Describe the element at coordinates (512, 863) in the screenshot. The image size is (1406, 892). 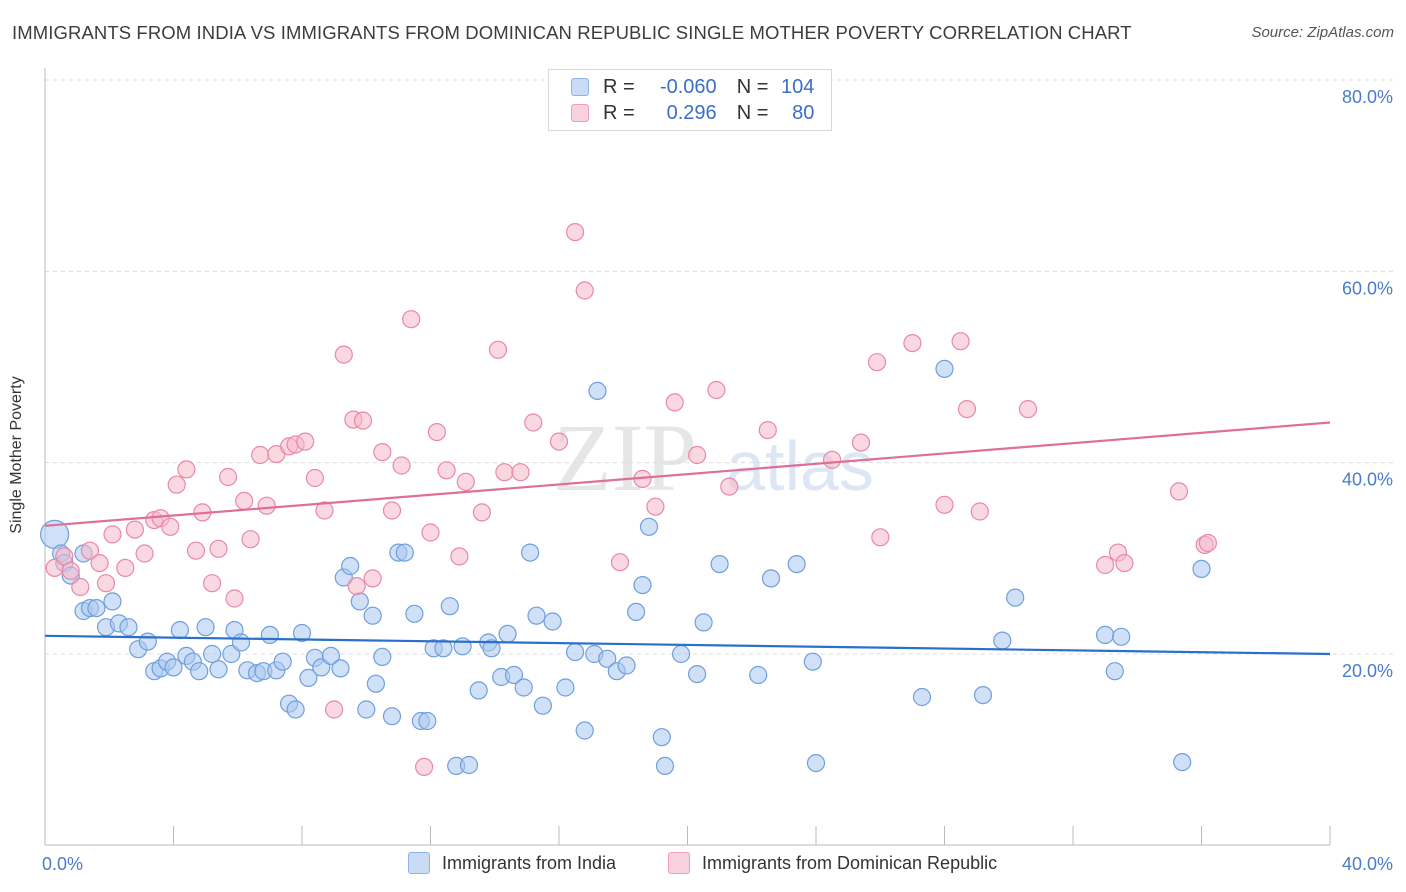
I see `series-legend-item-india: Immigrants from India` at that location.